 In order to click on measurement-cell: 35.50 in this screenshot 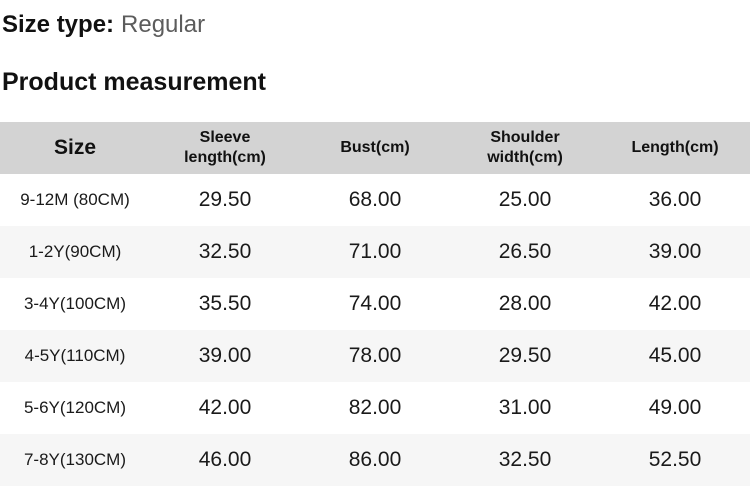, I will do `click(225, 303)`.